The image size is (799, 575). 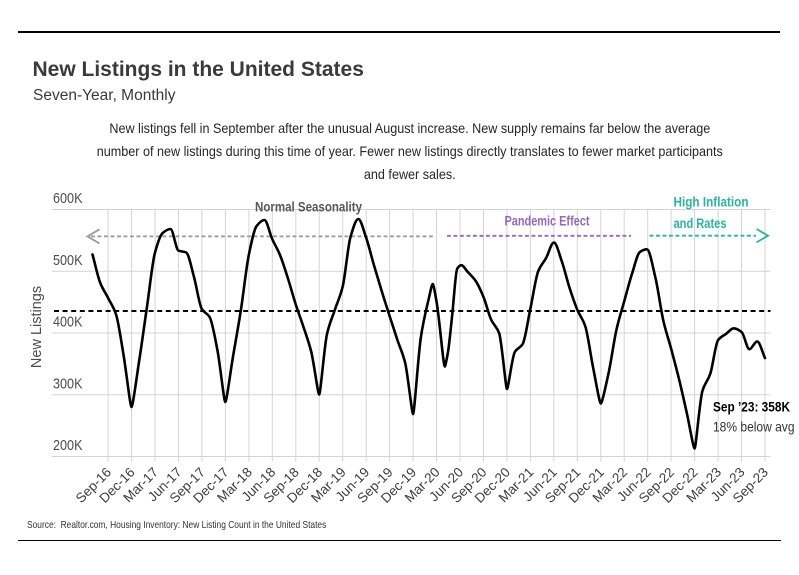 I want to click on svg-text: New Listings, so click(x=37, y=327).